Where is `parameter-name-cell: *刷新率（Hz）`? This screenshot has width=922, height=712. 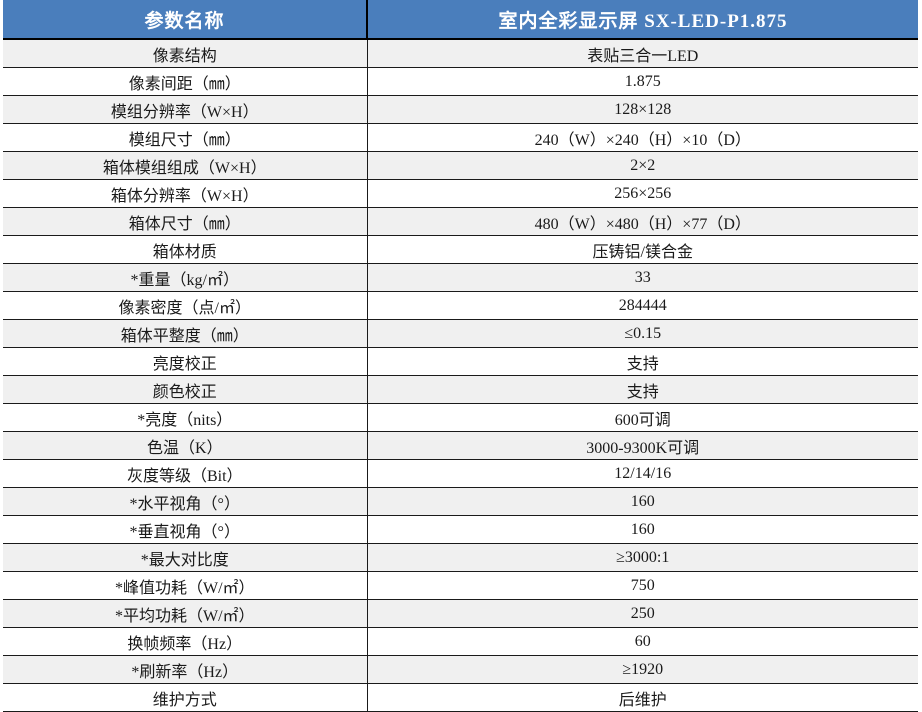 parameter-name-cell: *刷新率（Hz） is located at coordinates (185, 669).